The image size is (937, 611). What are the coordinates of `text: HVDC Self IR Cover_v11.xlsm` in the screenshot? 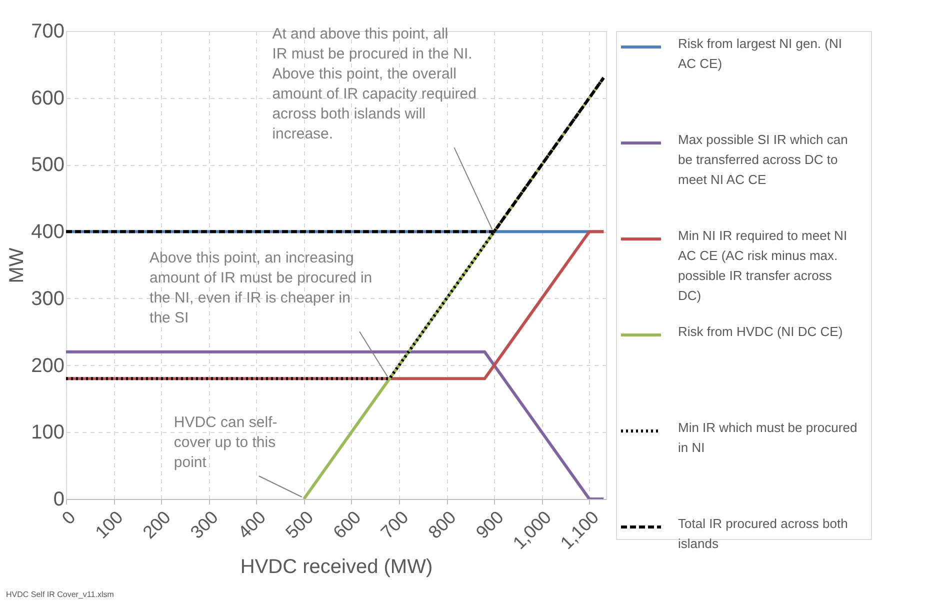 It's located at (60, 594).